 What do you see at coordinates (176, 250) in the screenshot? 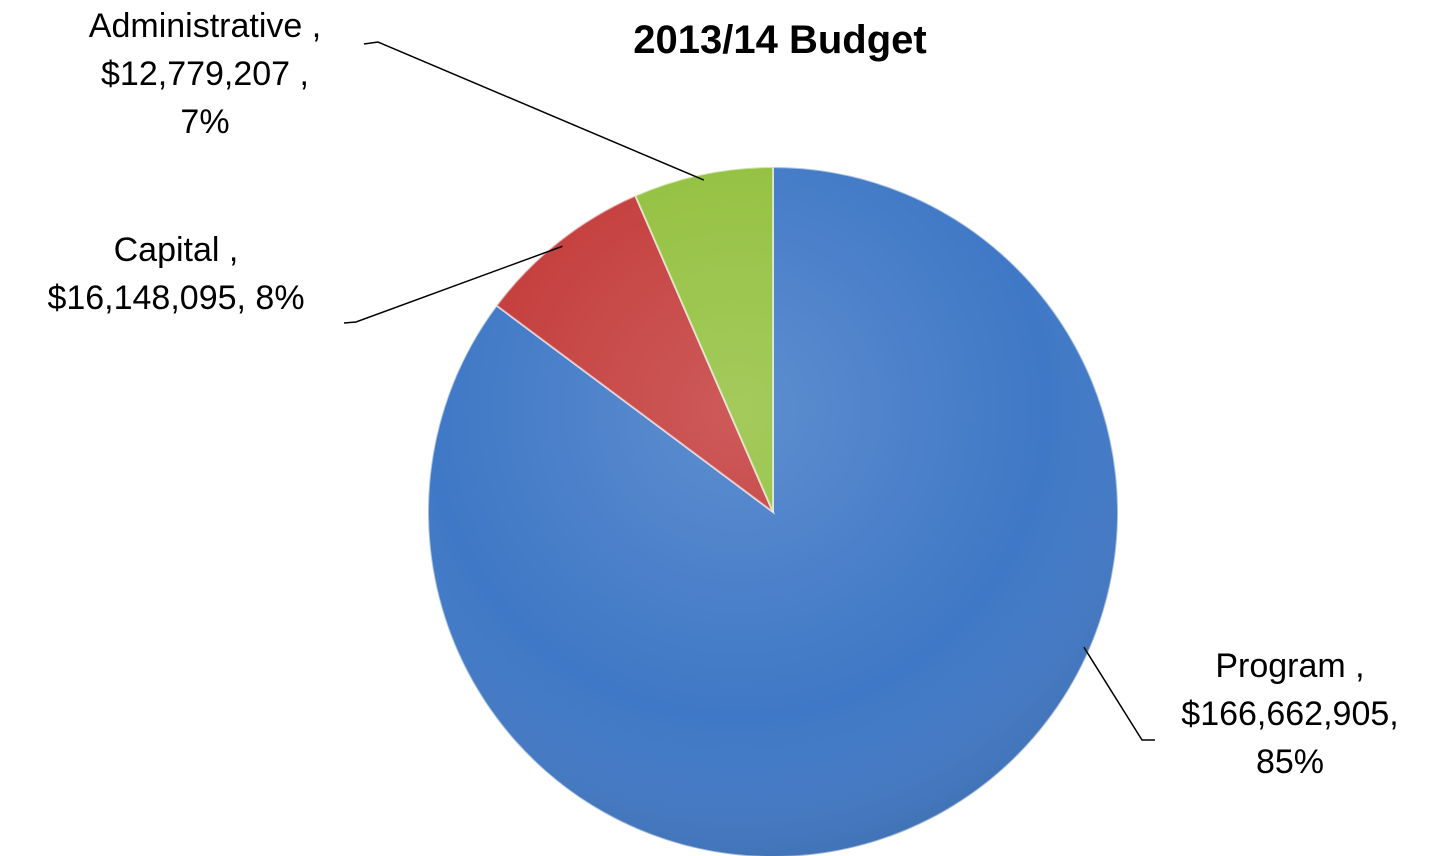
I see `data-label-capital-line-1: Capital ,` at bounding box center [176, 250].